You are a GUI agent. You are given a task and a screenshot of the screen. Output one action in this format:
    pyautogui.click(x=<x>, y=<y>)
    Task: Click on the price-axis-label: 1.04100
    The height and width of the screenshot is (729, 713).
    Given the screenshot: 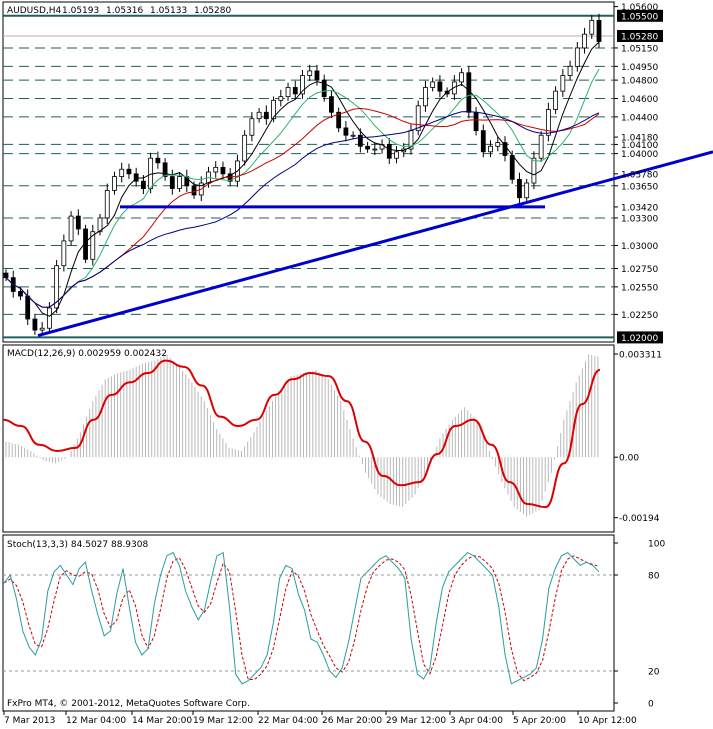 What is the action you would take?
    pyautogui.click(x=639, y=146)
    